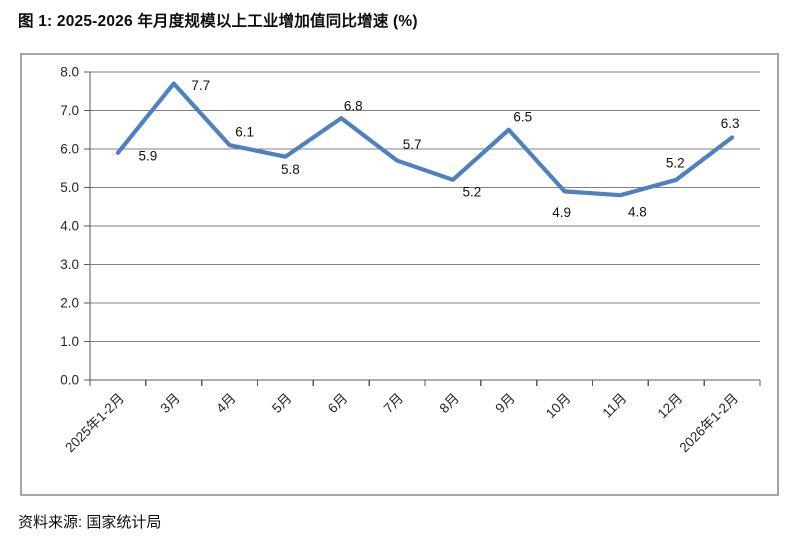 The width and height of the screenshot is (800, 557). What do you see at coordinates (637, 212) in the screenshot?
I see `data-label: 4.8` at bounding box center [637, 212].